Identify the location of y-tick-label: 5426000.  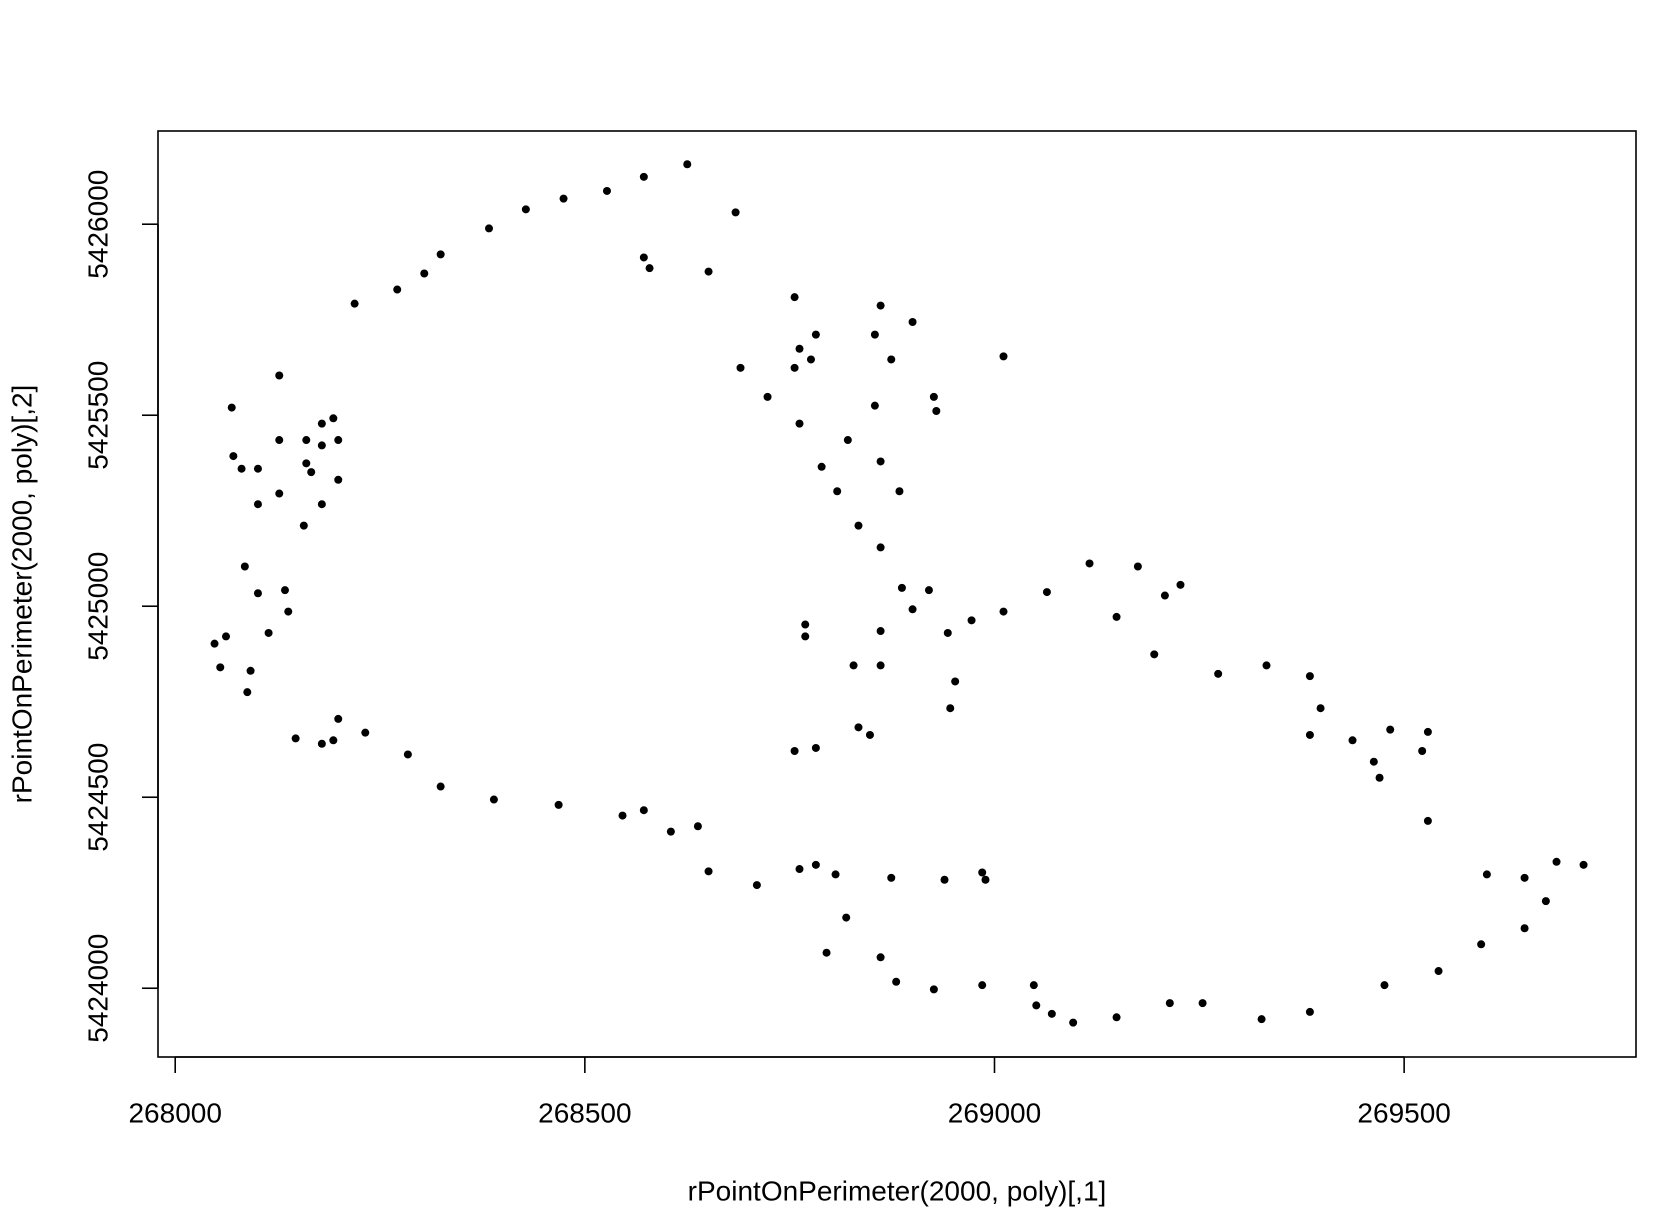
(97, 224).